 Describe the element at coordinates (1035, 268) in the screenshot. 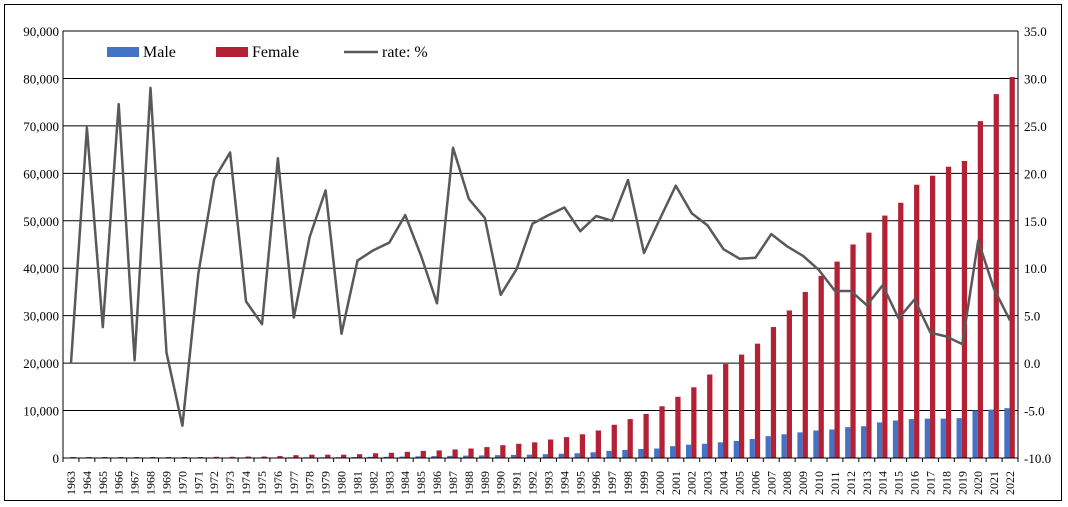

I see `y-right-tick-label: 10.0` at that location.